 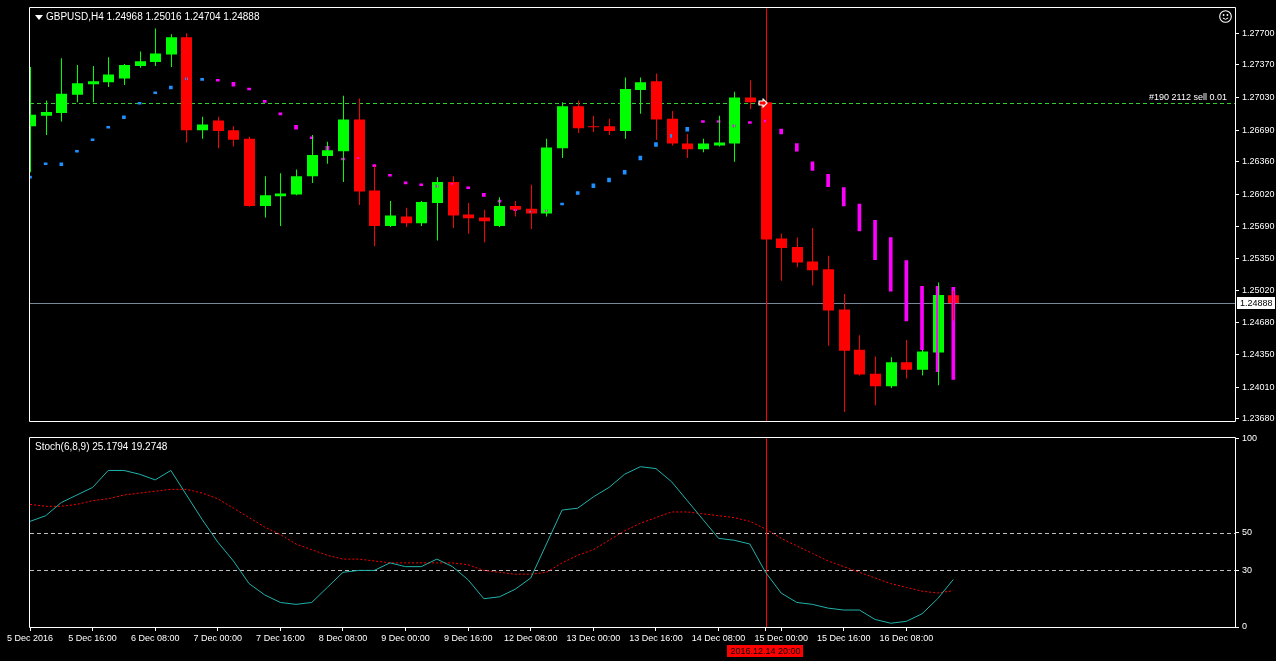 What do you see at coordinates (1256, 302) in the screenshot?
I see `ref-line-label: 1.24888` at bounding box center [1256, 302].